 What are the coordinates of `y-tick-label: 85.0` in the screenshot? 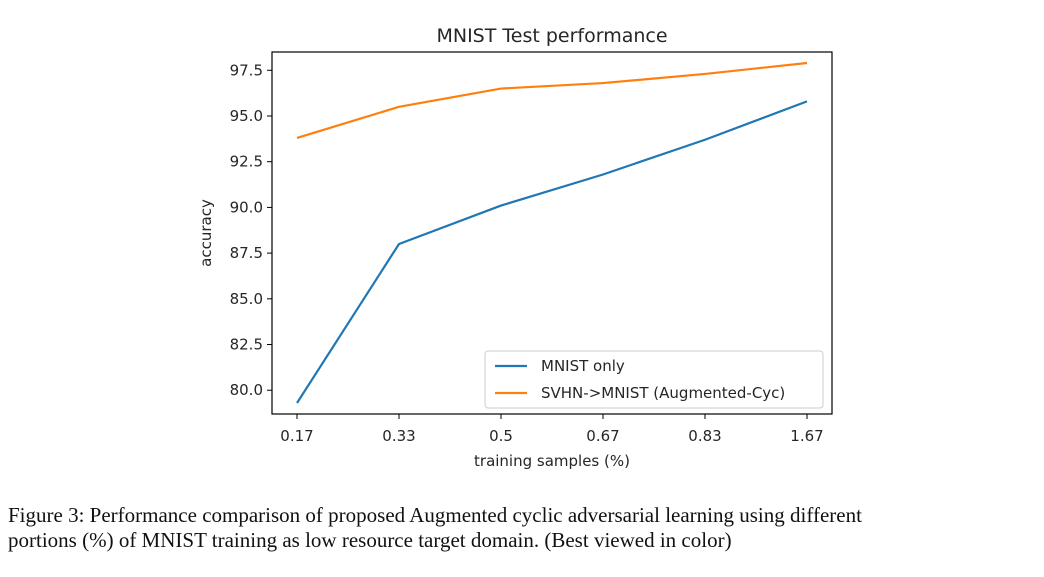 It's located at (246, 299).